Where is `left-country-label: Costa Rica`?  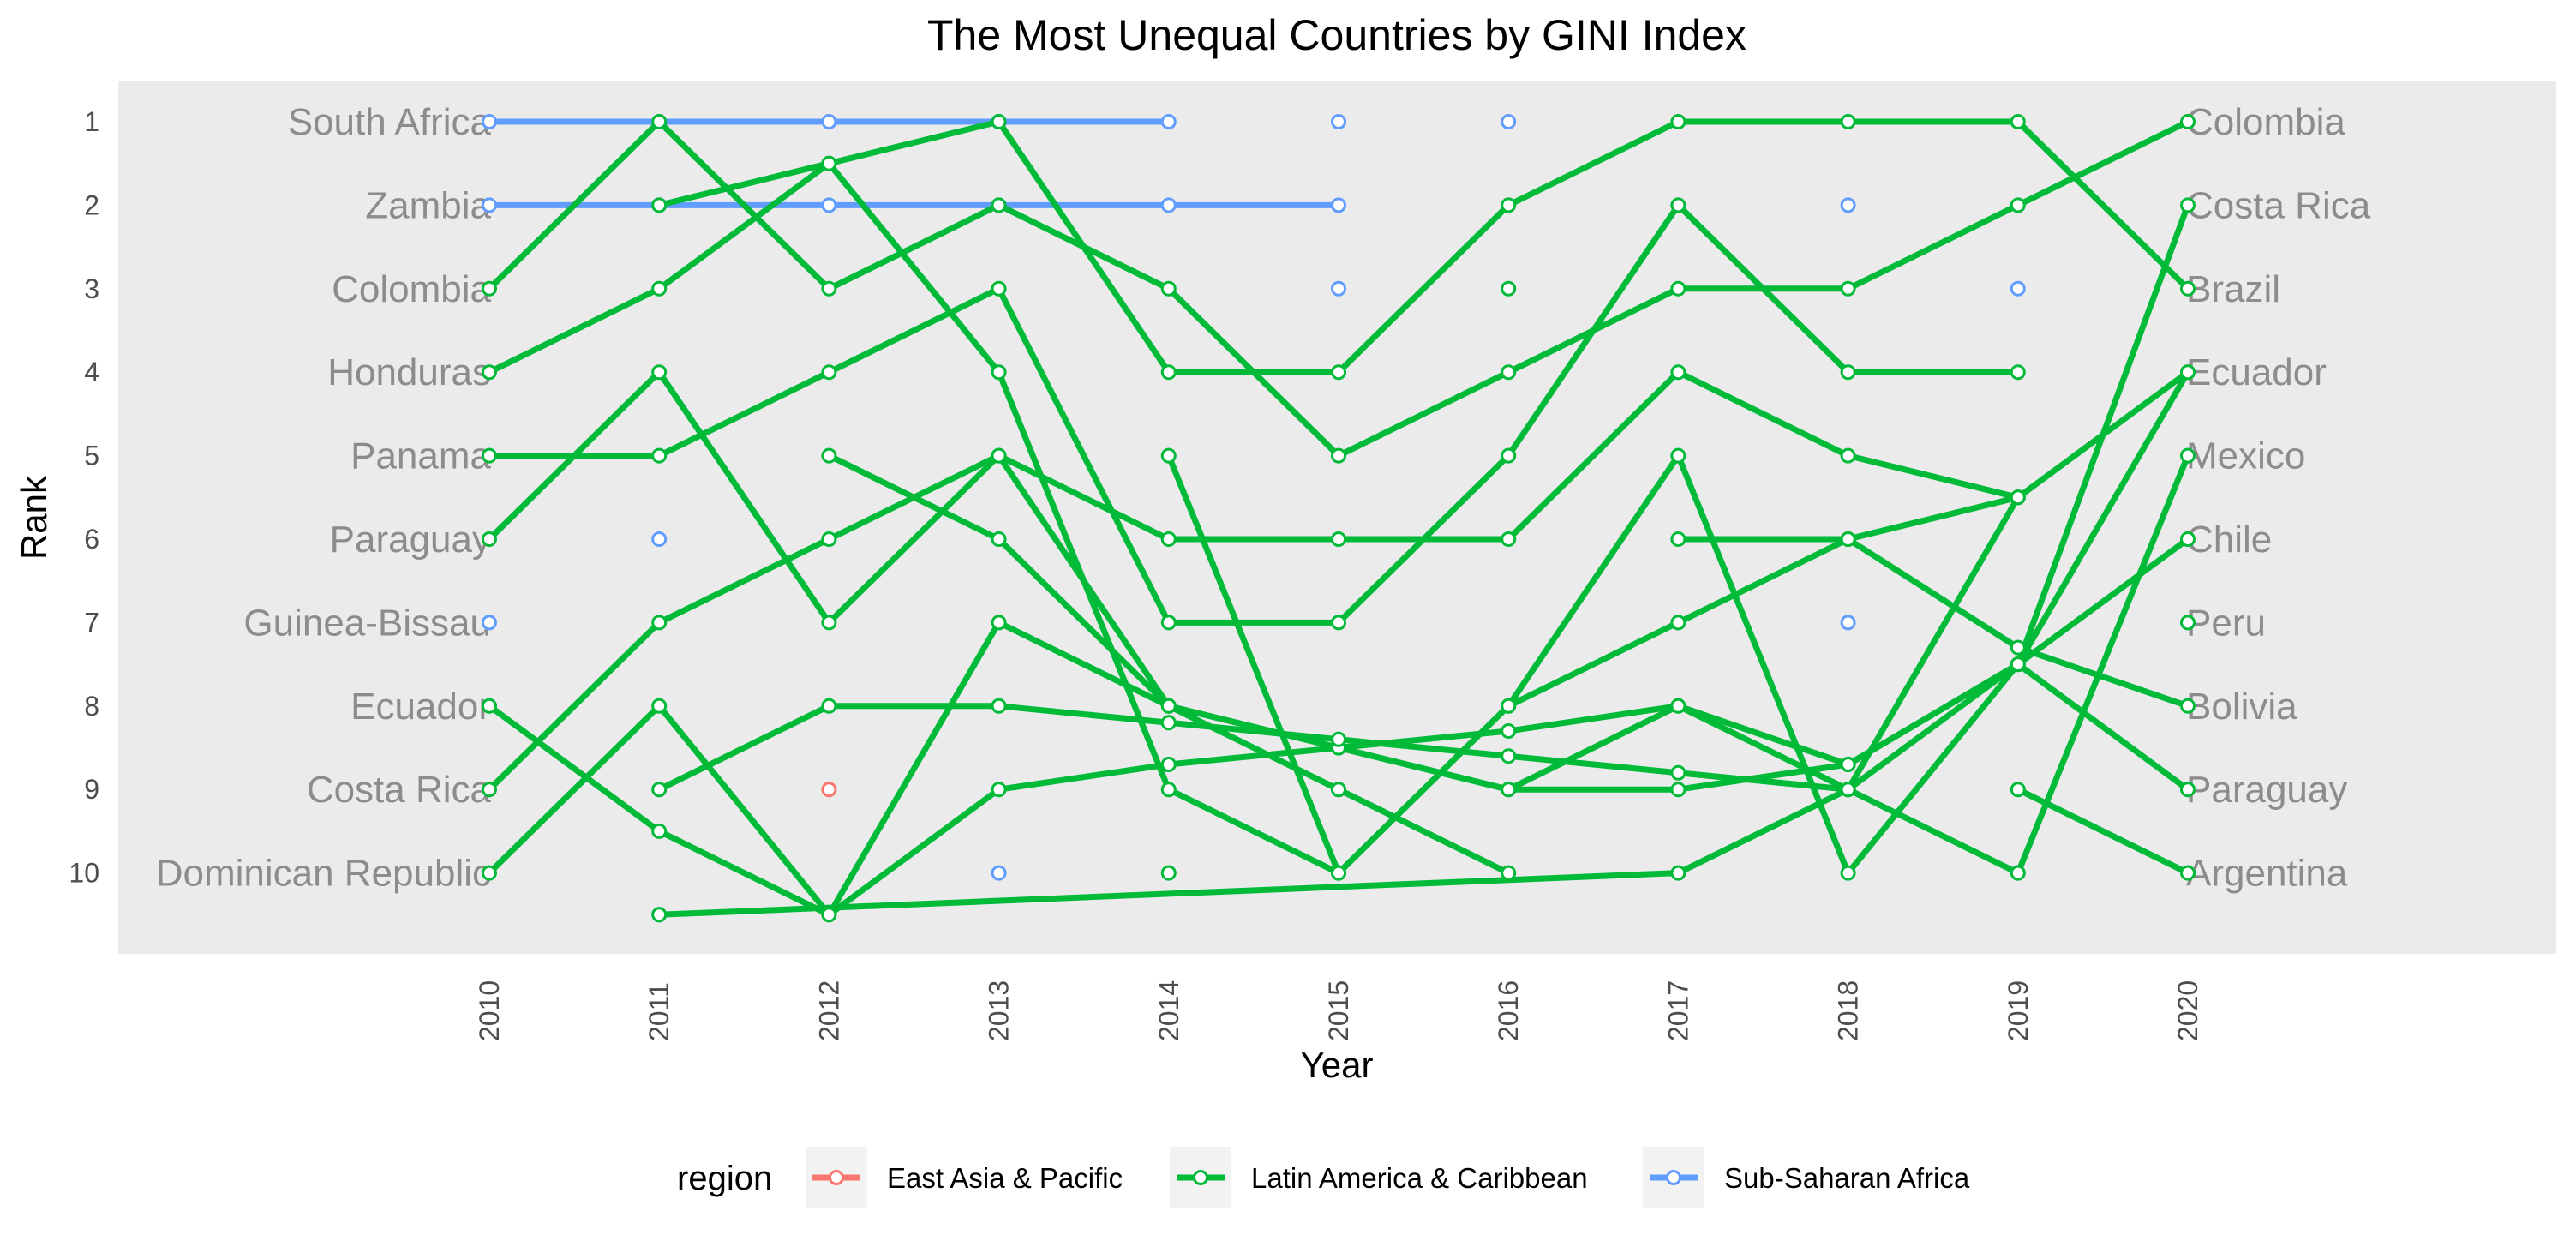
left-country-label: Costa Rica is located at coordinates (399, 790).